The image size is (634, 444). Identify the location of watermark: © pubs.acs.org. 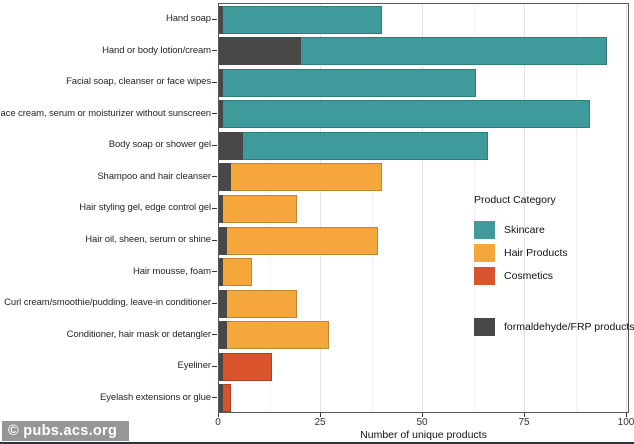
(66, 431).